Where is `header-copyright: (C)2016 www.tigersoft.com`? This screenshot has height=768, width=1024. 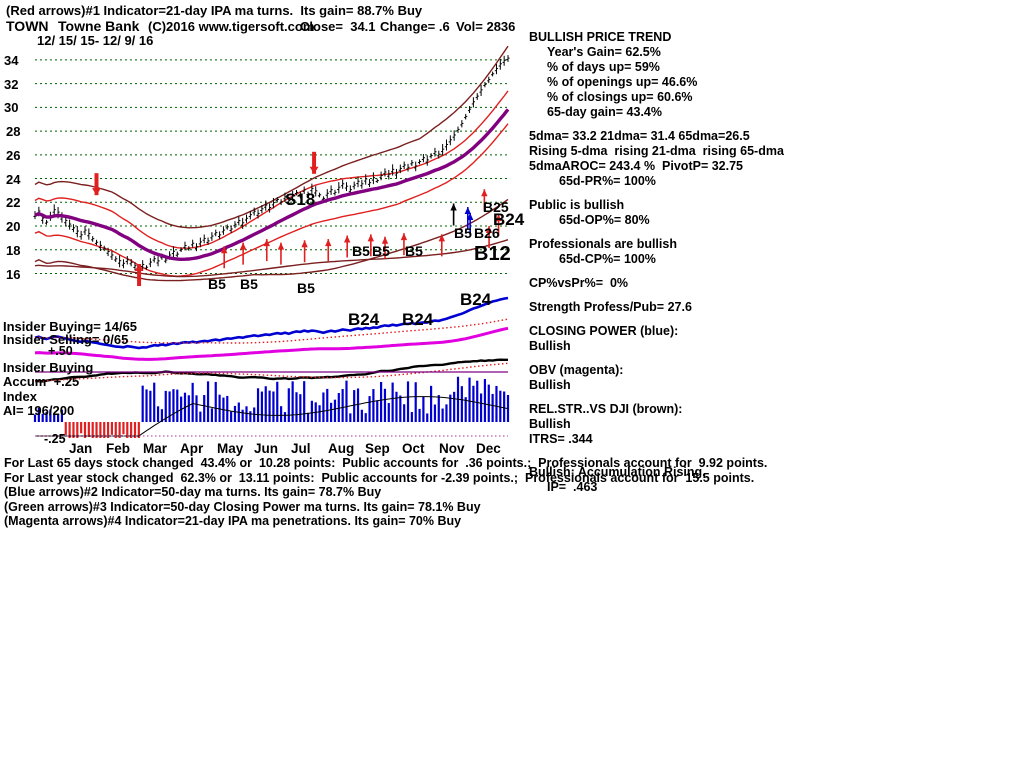 header-copyright: (C)2016 www.tigersoft.com is located at coordinates (231, 26).